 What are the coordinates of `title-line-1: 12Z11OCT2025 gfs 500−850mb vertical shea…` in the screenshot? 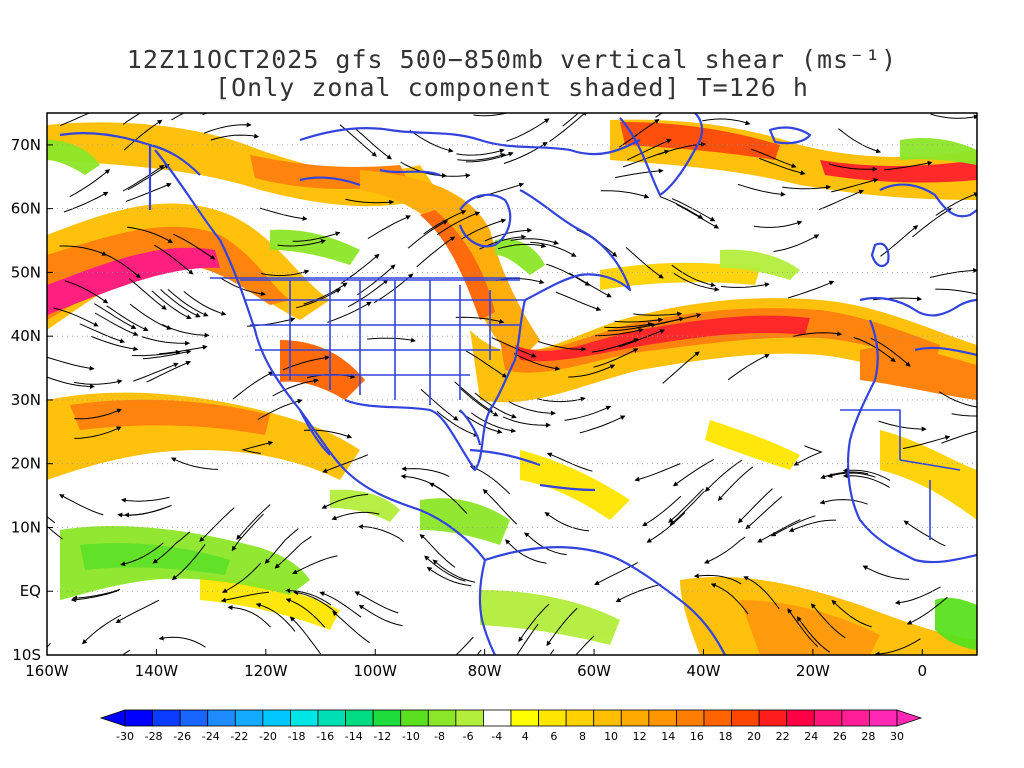 It's located at (512, 59).